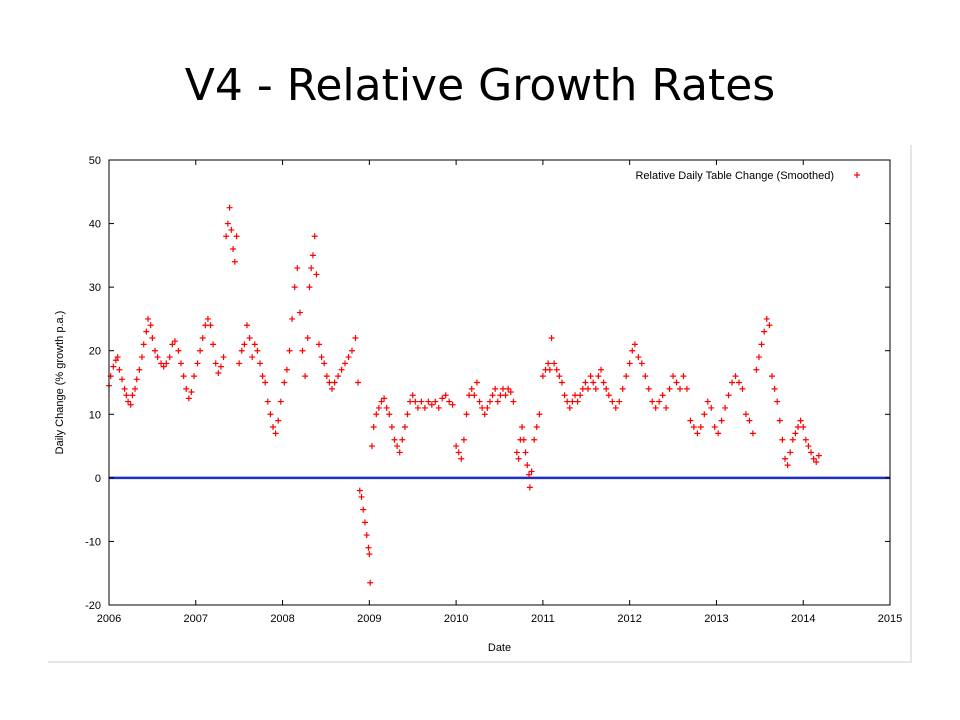 The width and height of the screenshot is (960, 720). I want to click on y-tick-label: 10, so click(95, 415).